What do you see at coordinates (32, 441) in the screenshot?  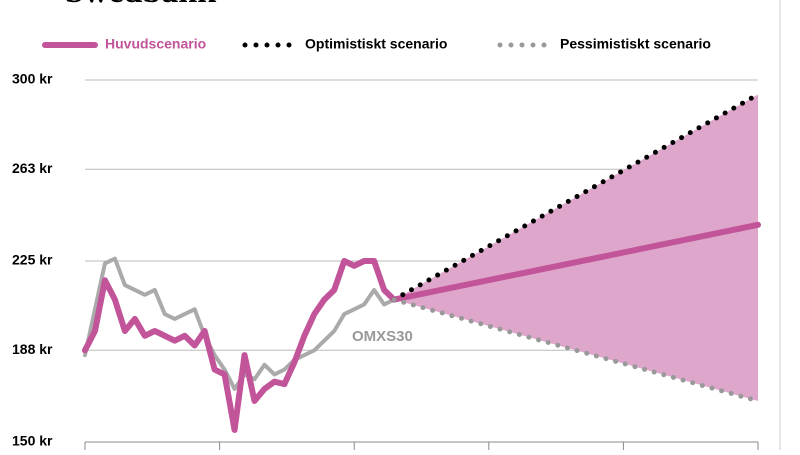 I see `y-tick-label: 150 kr` at bounding box center [32, 441].